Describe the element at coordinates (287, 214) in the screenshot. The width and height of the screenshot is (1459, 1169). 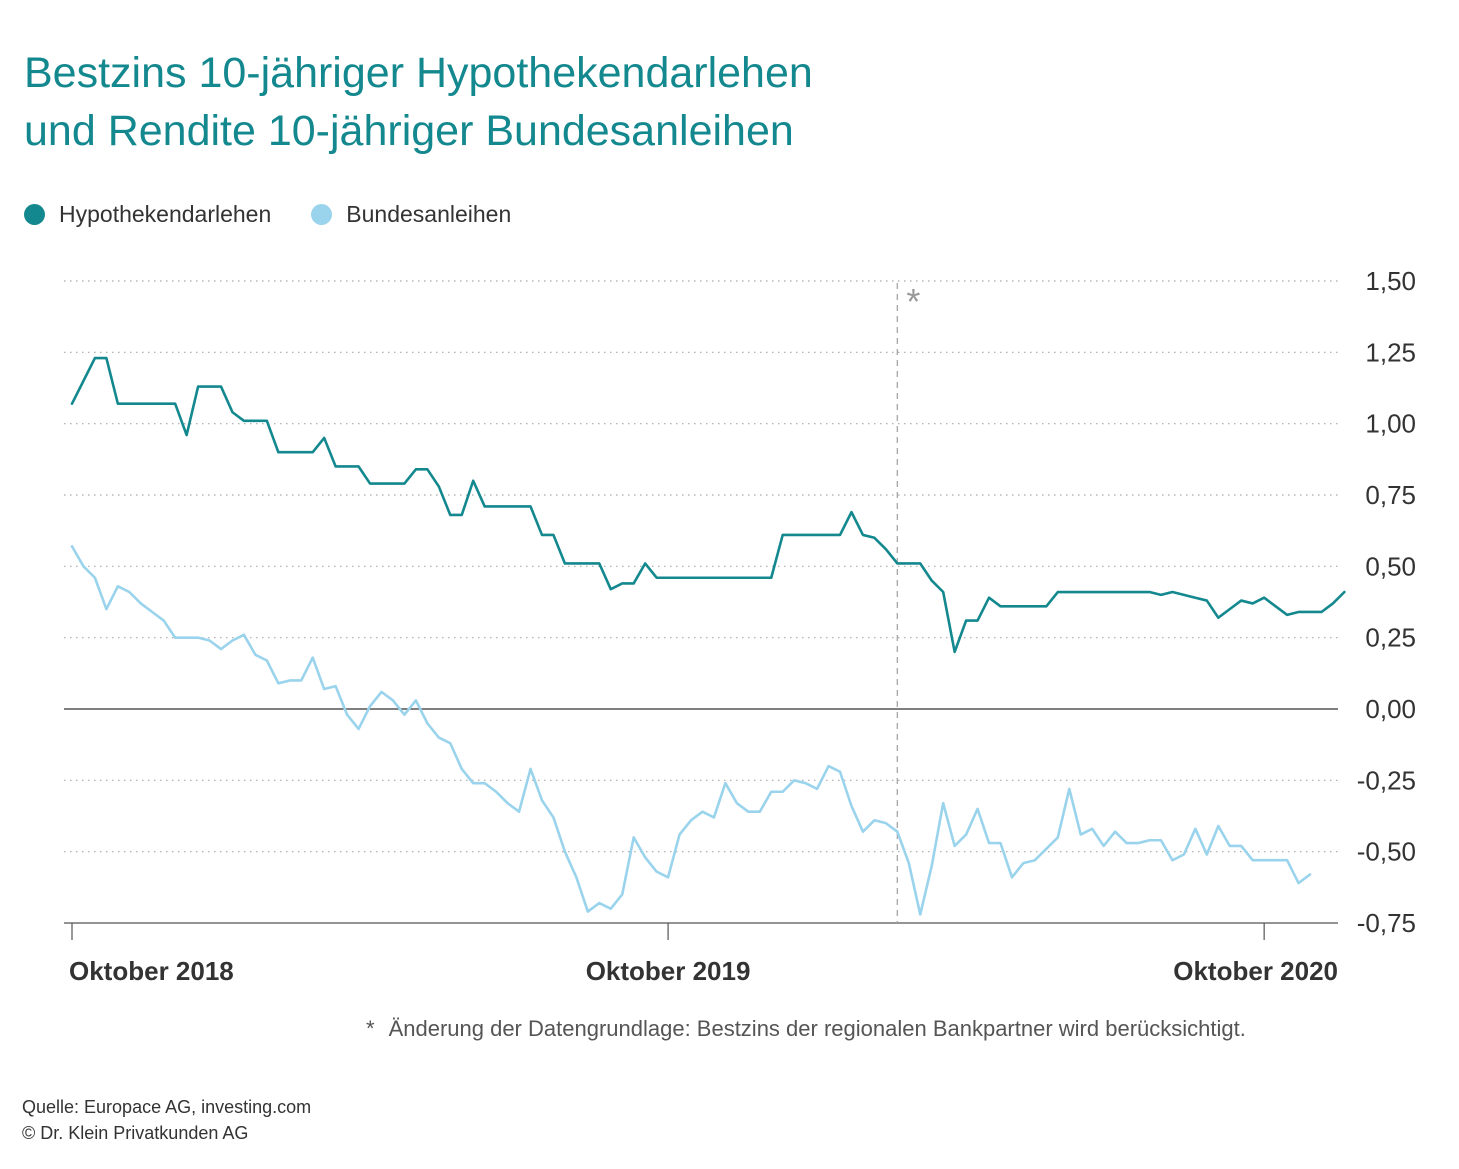
I see `legend: Hypothekendarlehen Bundesanleihen` at that location.